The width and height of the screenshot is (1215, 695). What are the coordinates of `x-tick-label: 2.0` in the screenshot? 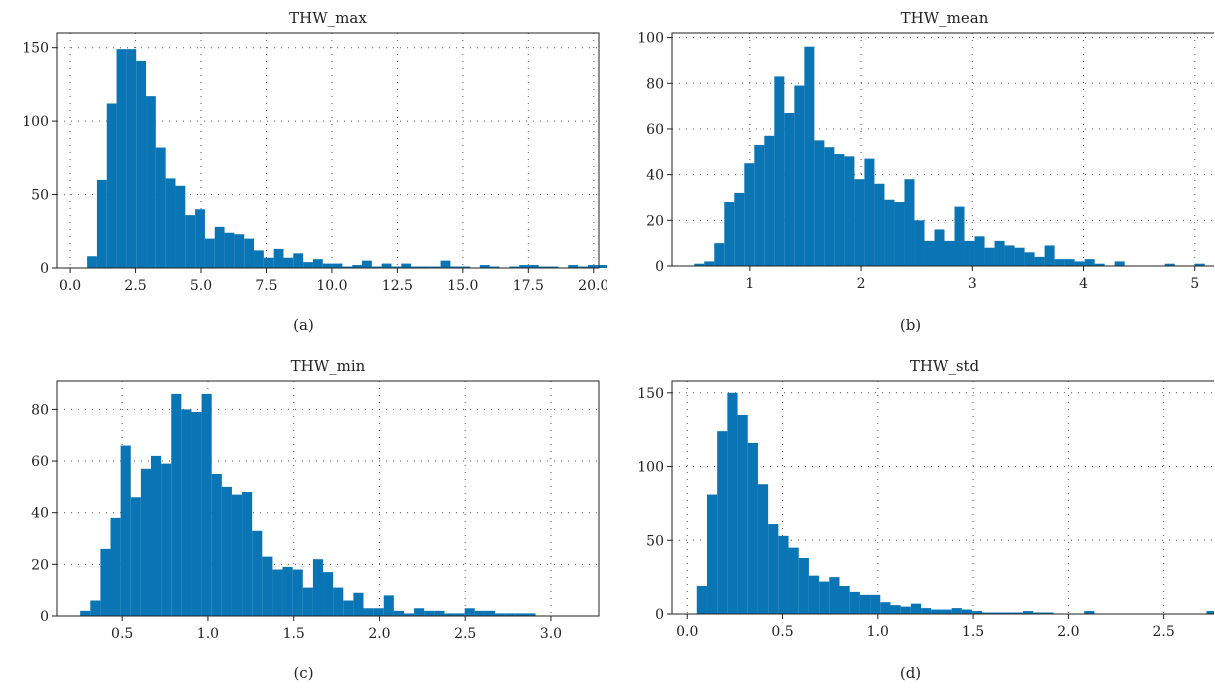 It's located at (379, 634).